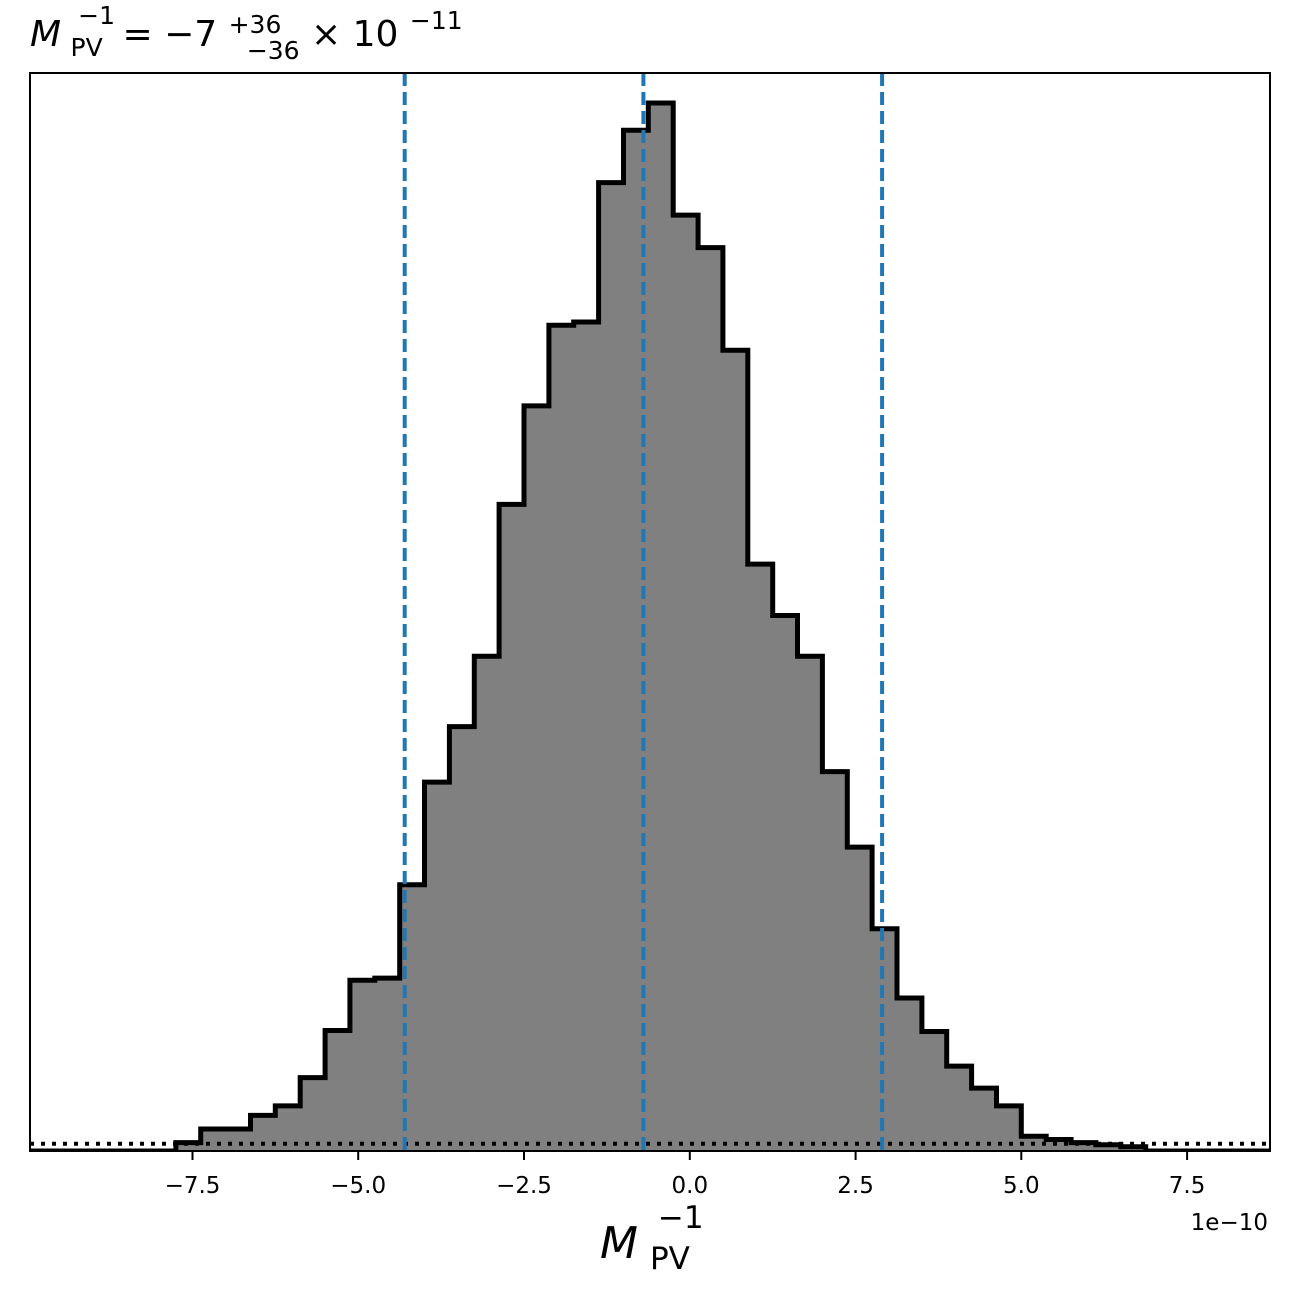 The image size is (1289, 1293). Describe the element at coordinates (855, 1186) in the screenshot. I see `x-tick-label: 2.5` at that location.